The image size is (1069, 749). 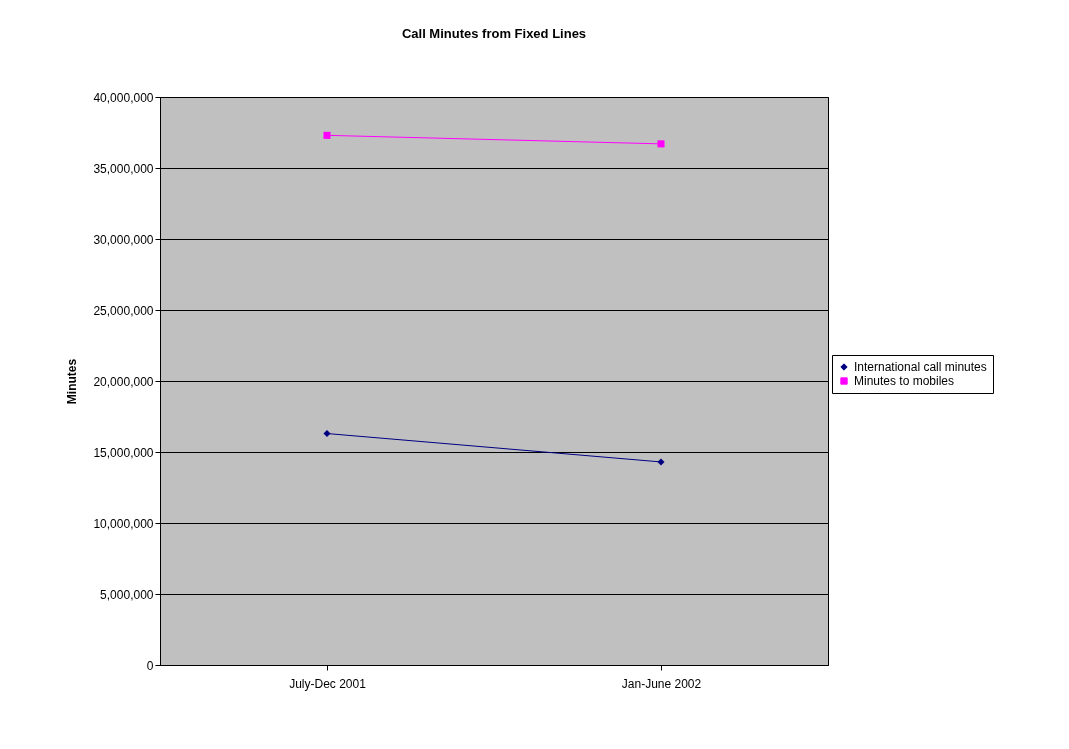 I want to click on legend-label: Minutes to mobiles, so click(x=904, y=381).